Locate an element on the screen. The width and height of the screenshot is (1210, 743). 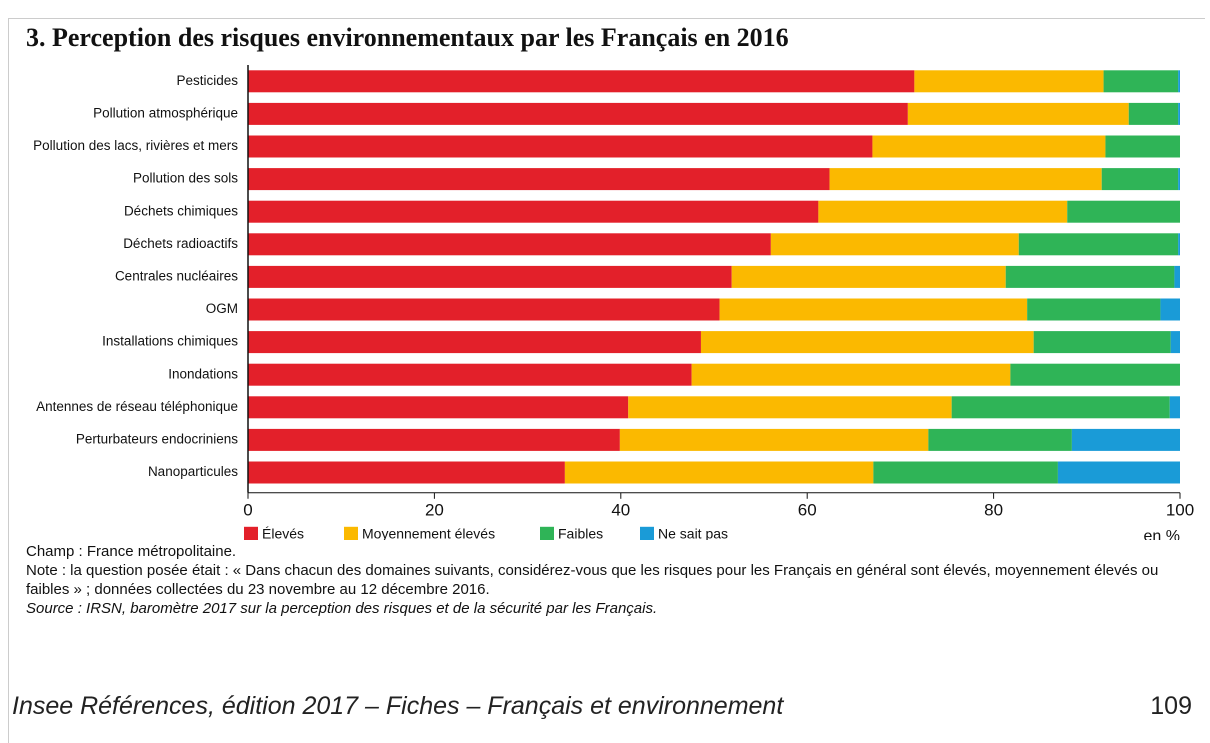
legend-label: Moyennement élevés is located at coordinates (428, 533).